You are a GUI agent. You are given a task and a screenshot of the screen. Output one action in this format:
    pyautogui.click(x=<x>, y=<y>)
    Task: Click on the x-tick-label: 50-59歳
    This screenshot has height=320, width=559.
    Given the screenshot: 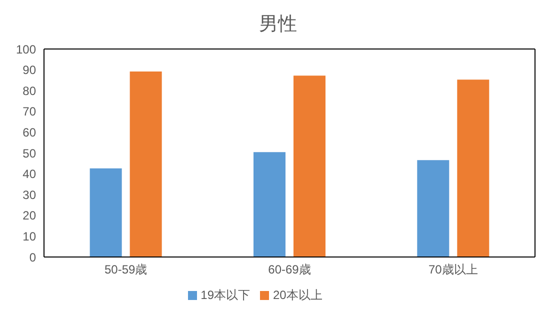 What is the action you would take?
    pyautogui.click(x=126, y=269)
    